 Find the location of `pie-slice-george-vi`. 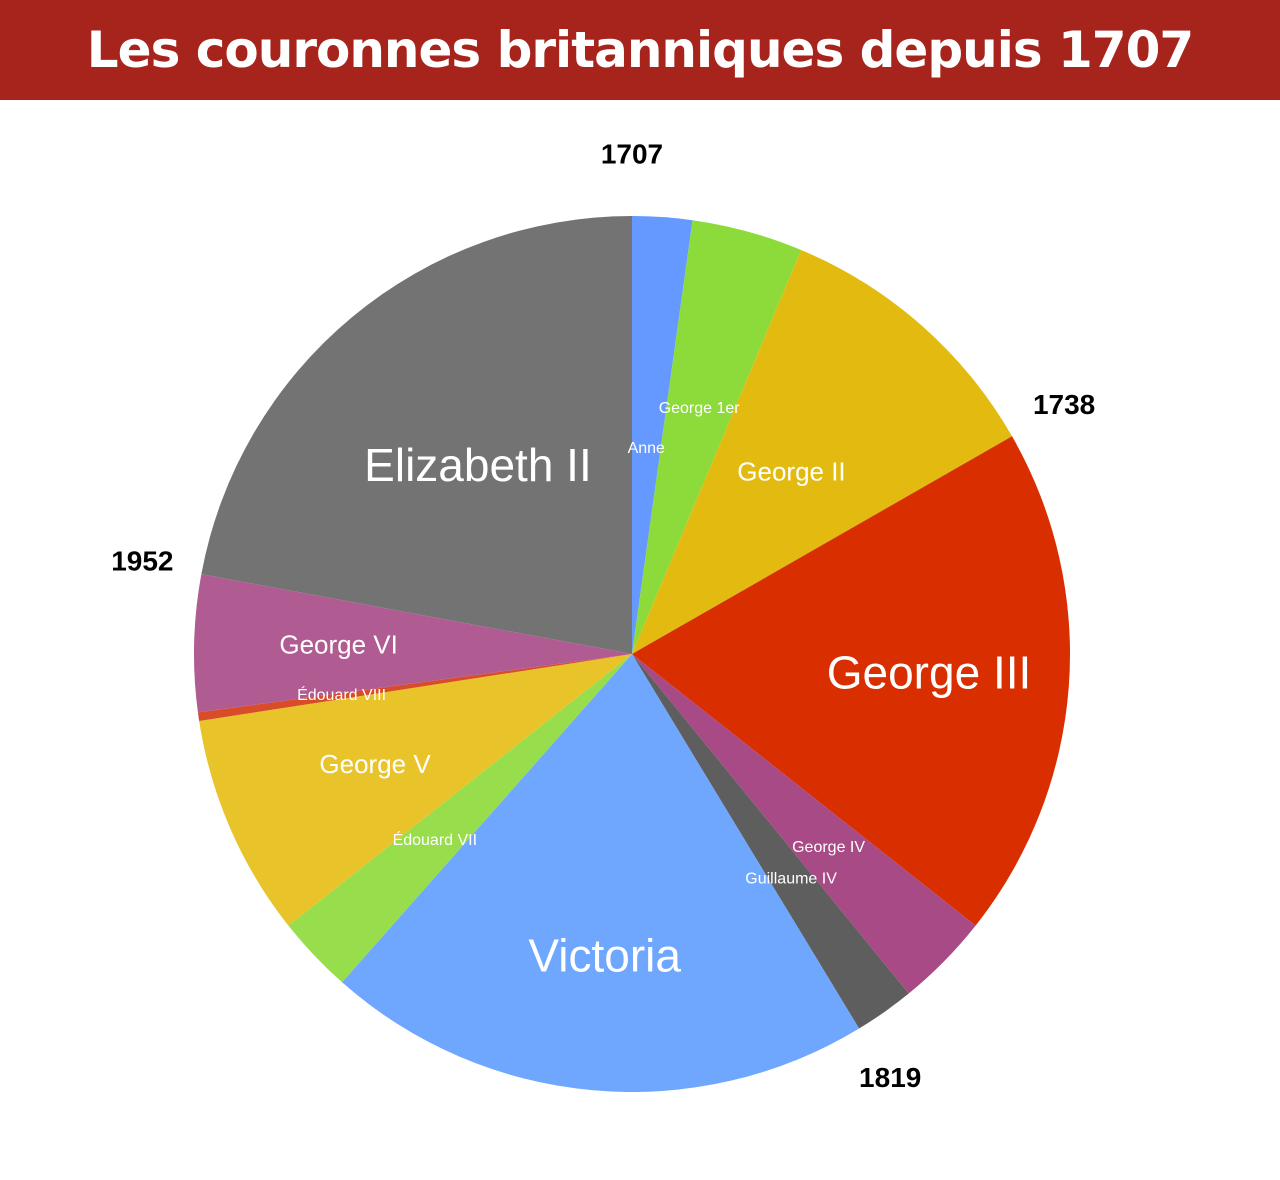

pie-slice-george-vi is located at coordinates (413, 643).